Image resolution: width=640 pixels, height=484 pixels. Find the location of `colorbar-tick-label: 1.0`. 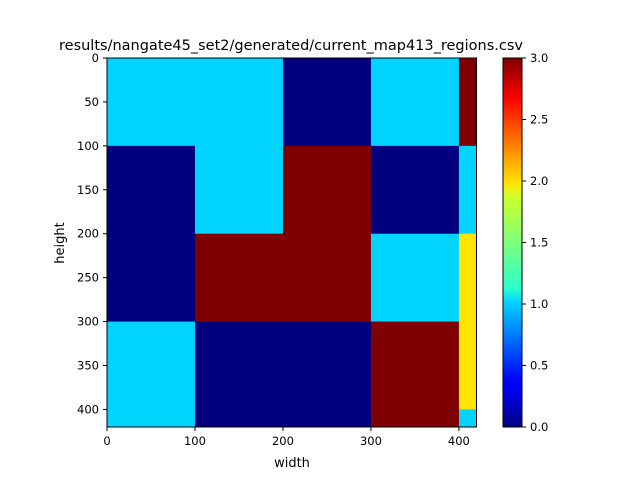

colorbar-tick-label: 1.0 is located at coordinates (539, 304).